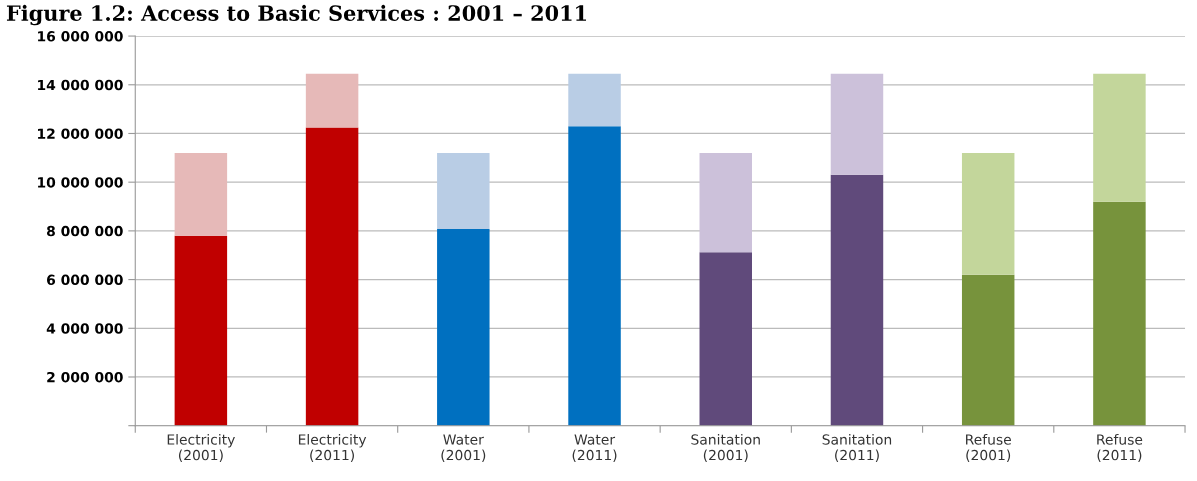 The image size is (1197, 481). Describe the element at coordinates (1120, 448) in the screenshot. I see `x-tick-label: Refuse (2011)` at that location.